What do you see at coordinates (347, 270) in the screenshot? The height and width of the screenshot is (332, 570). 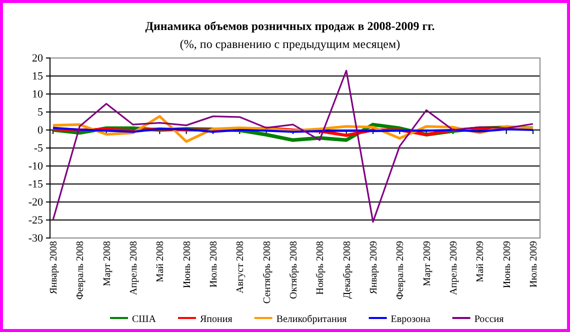 I see `x-tick-label: Декабрь 2008` at bounding box center [347, 270].